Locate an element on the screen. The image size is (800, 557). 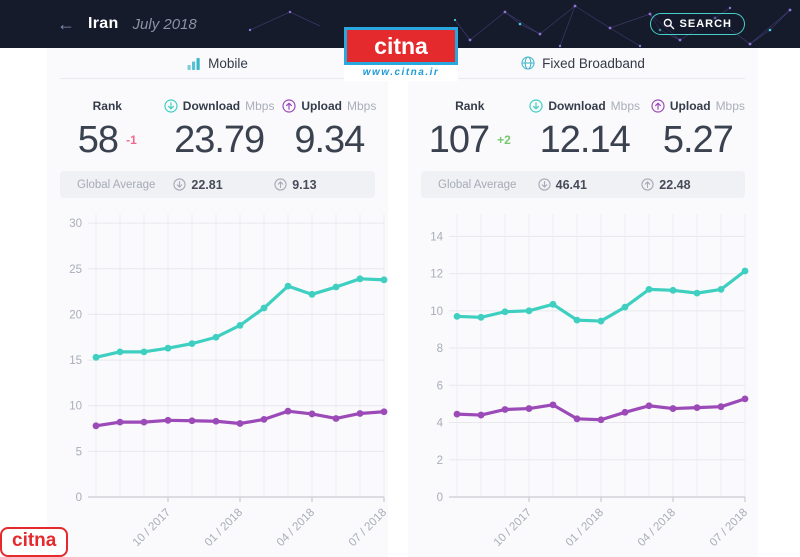
search-button-label: SEARCH is located at coordinates (705, 24).